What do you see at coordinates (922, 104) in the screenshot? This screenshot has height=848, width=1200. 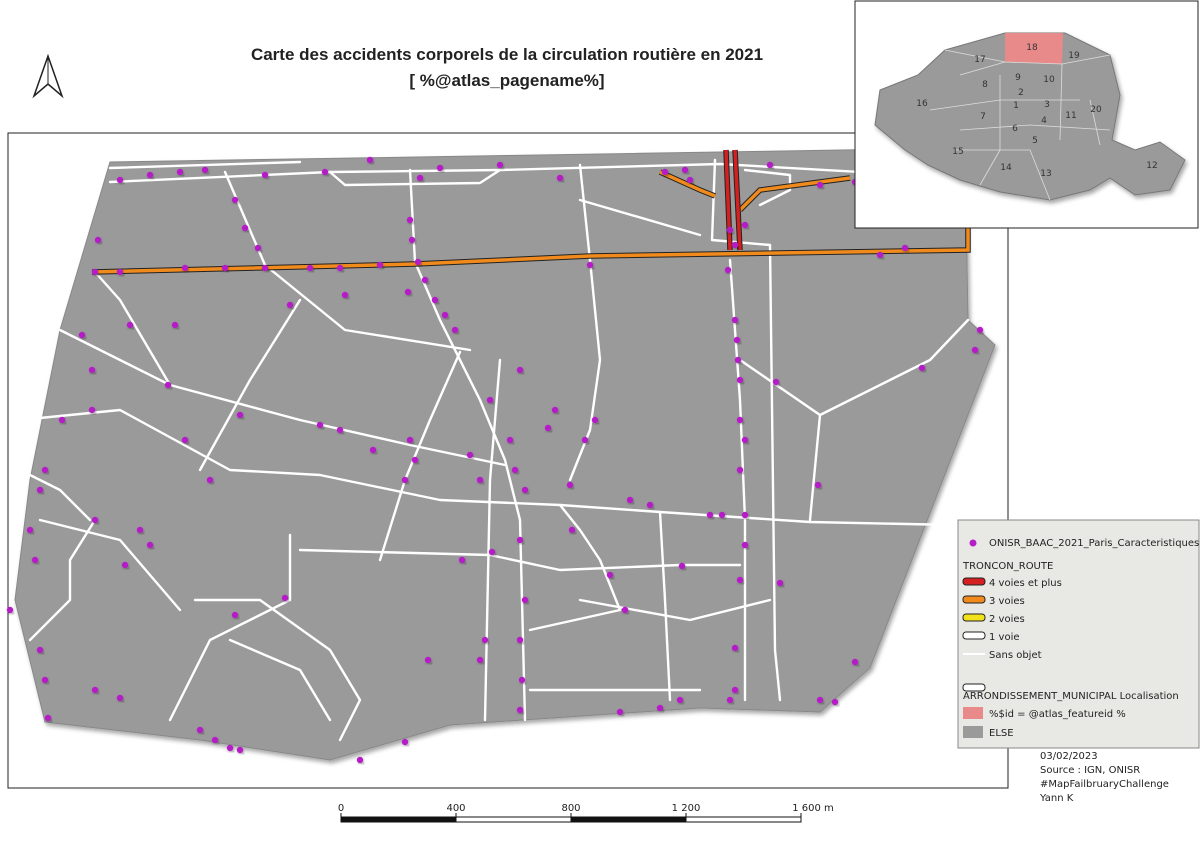 I see `district-label: 16` at bounding box center [922, 104].